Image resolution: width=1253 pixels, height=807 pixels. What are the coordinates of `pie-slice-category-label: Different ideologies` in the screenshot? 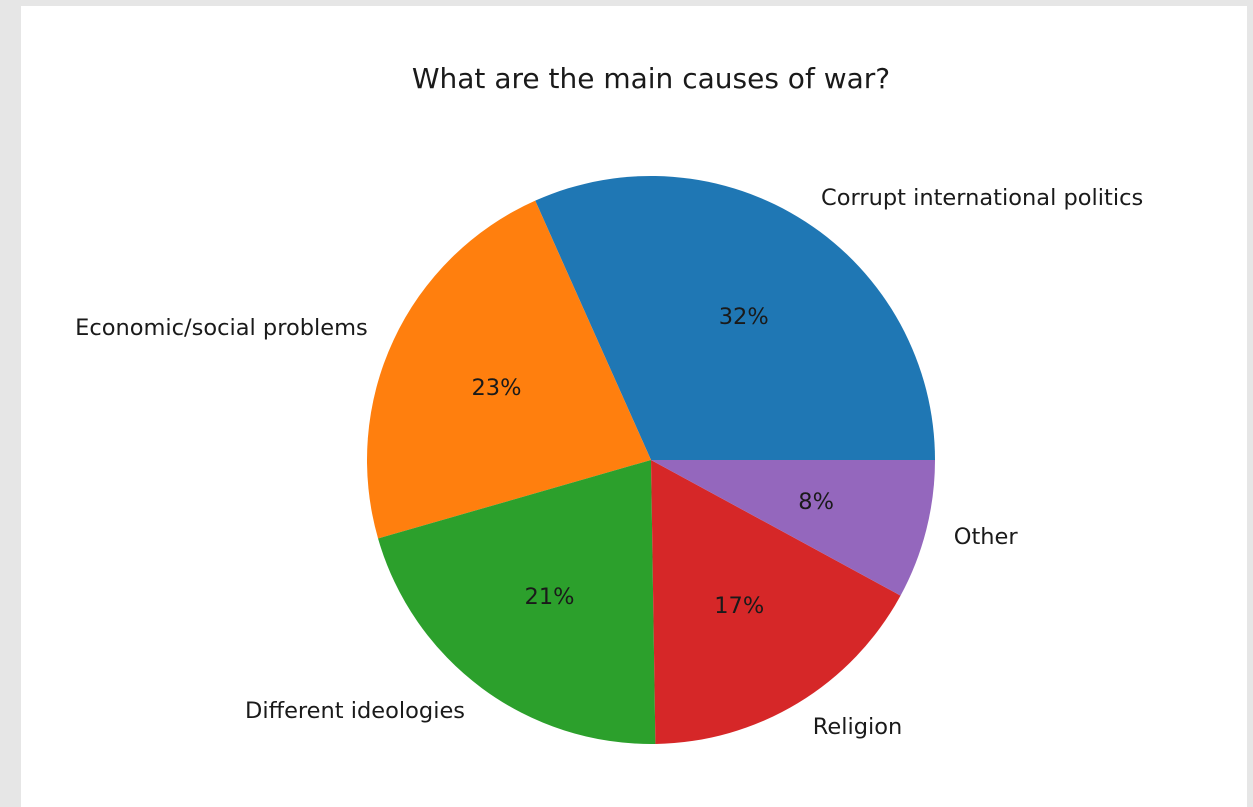 It's located at (355, 711).